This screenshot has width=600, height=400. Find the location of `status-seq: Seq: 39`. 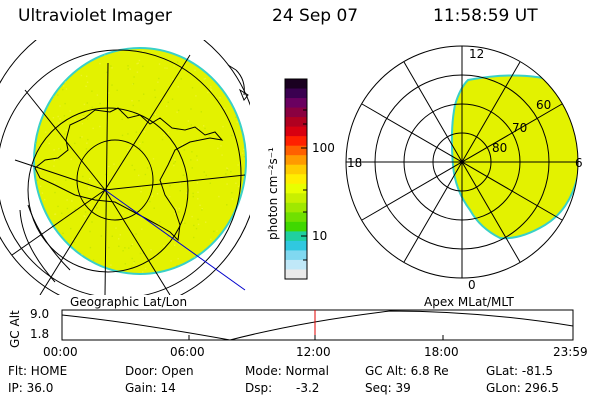

status-seq: Seq: 39 is located at coordinates (388, 388).